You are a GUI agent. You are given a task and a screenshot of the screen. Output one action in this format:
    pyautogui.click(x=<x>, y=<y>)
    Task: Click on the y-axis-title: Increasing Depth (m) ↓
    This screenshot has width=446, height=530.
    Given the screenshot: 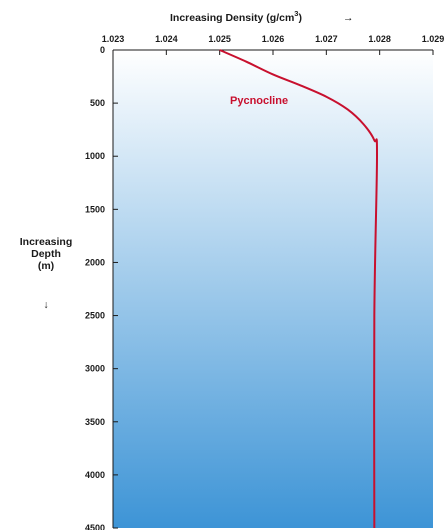 What is the action you would take?
    pyautogui.click(x=46, y=273)
    